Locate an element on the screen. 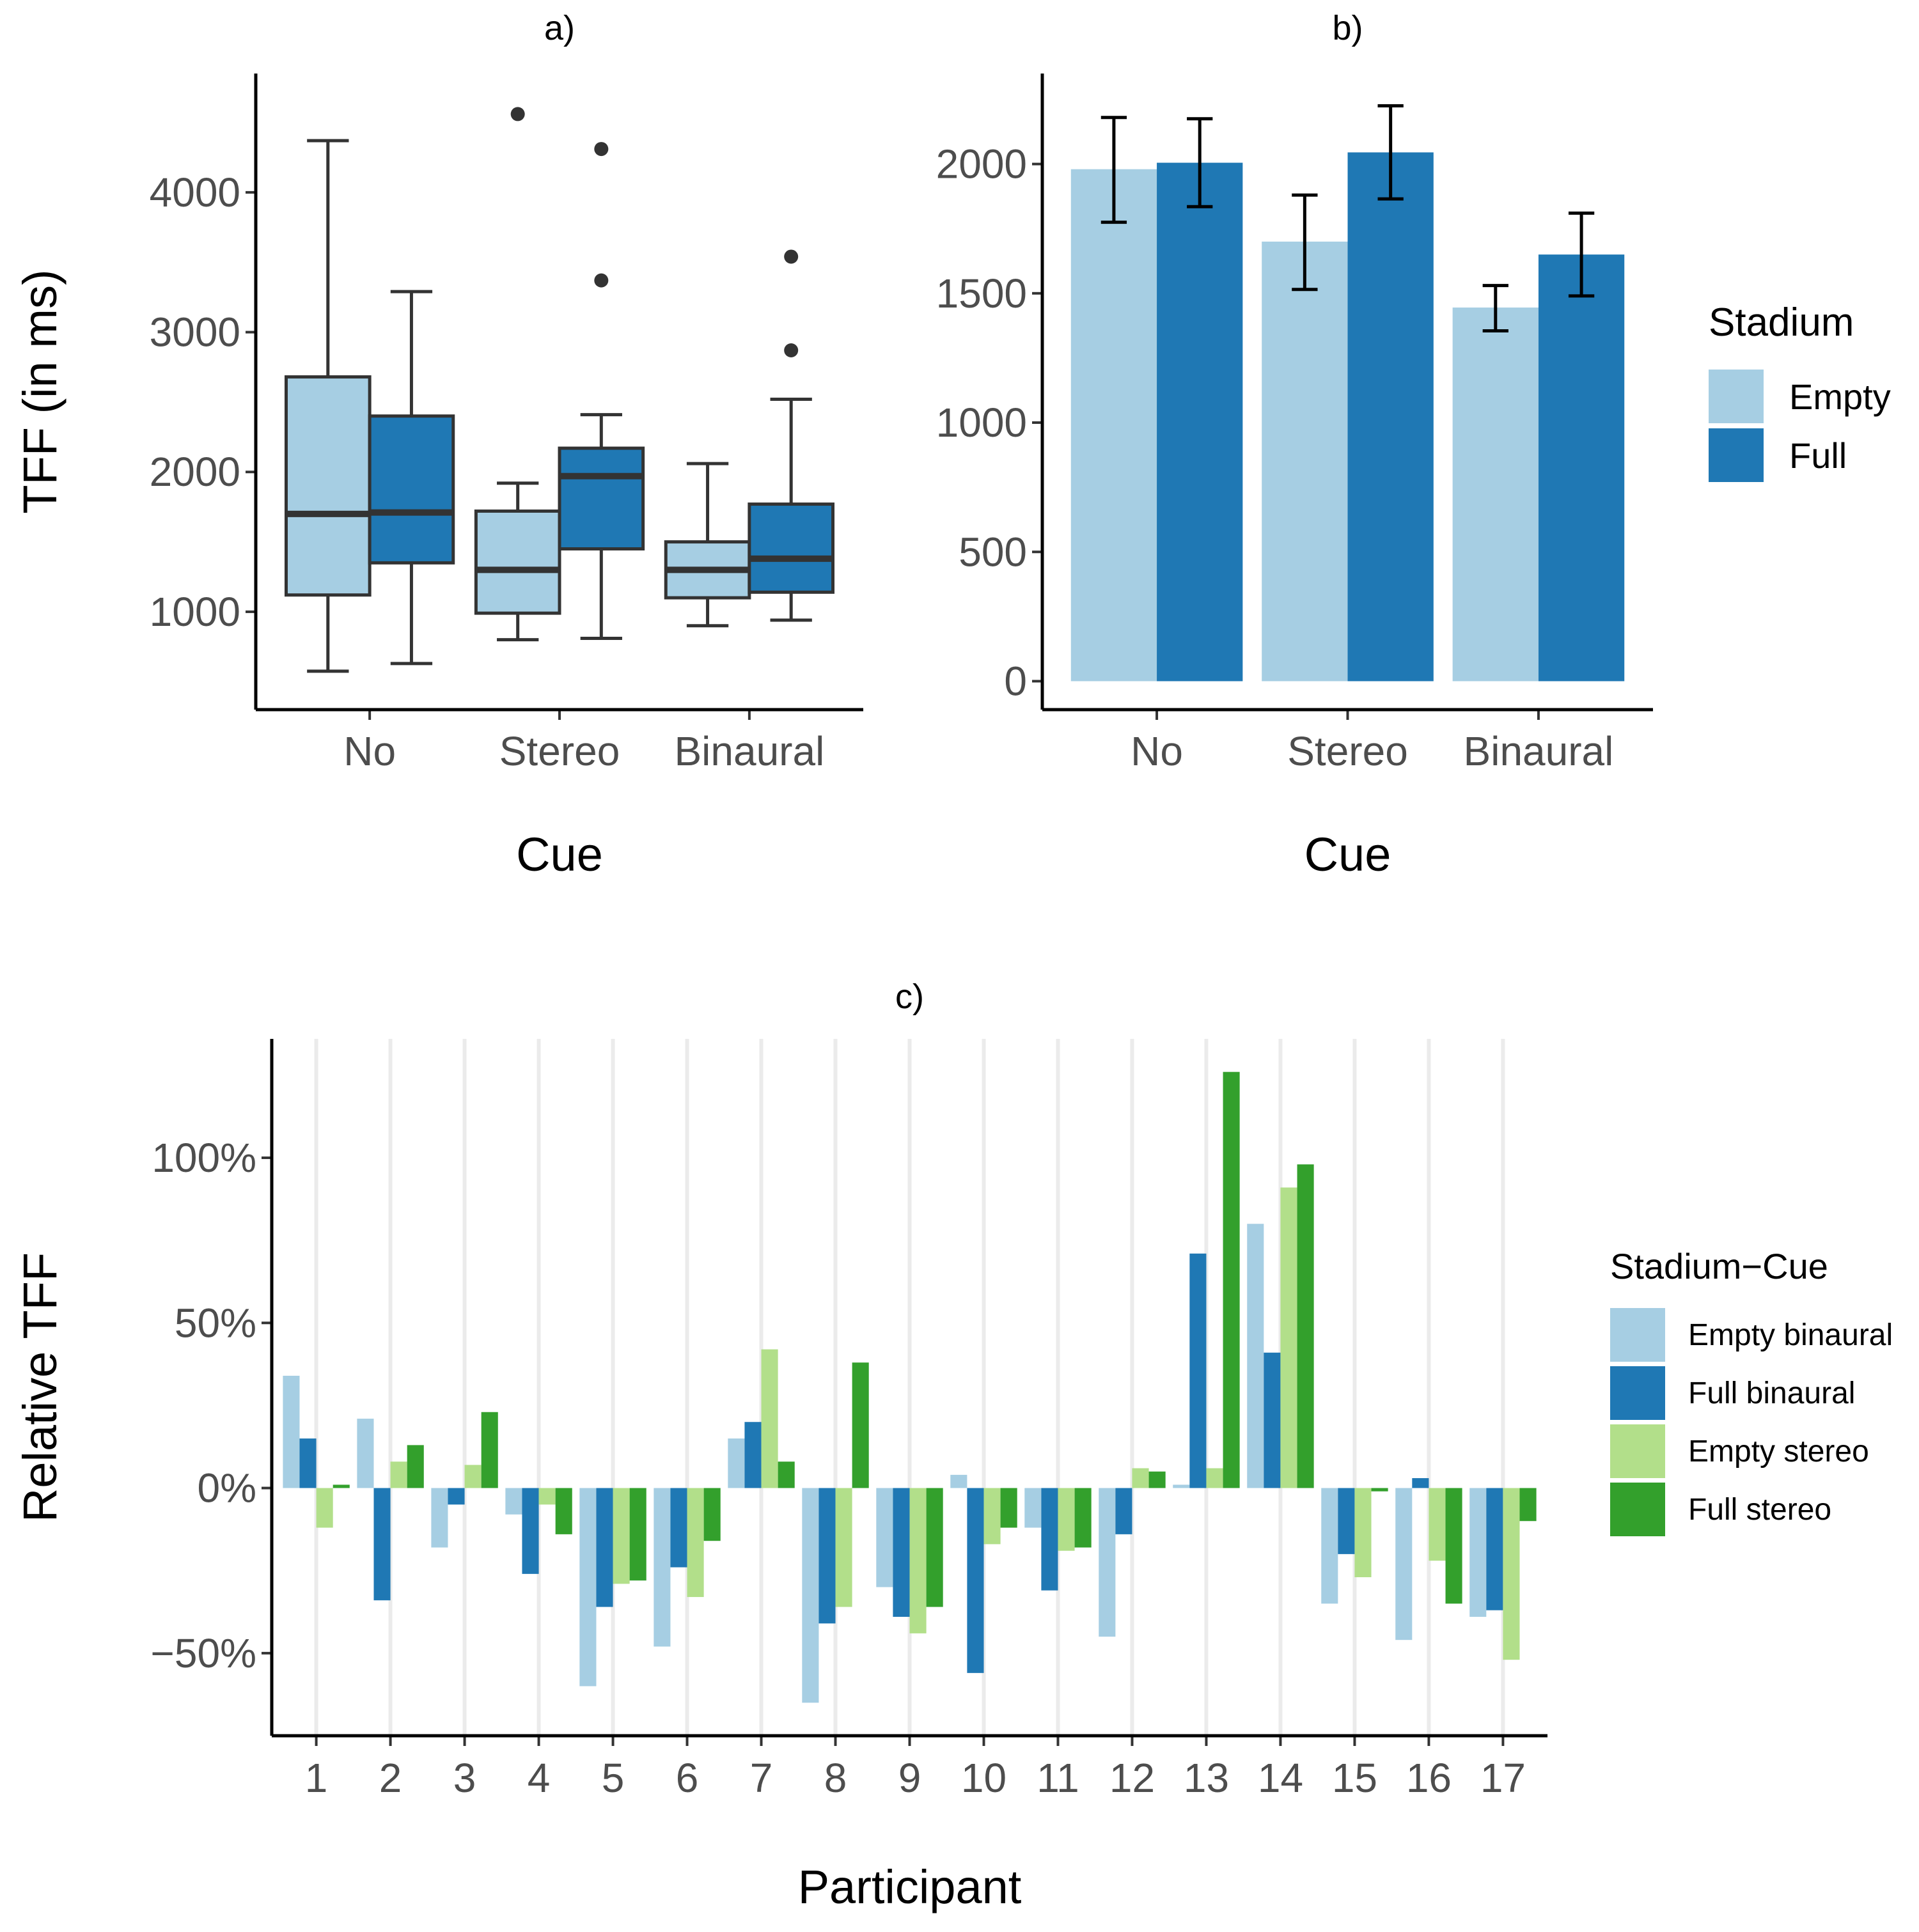 The image size is (1919, 1932). legend-label: Full stereo is located at coordinates (1759, 1510).